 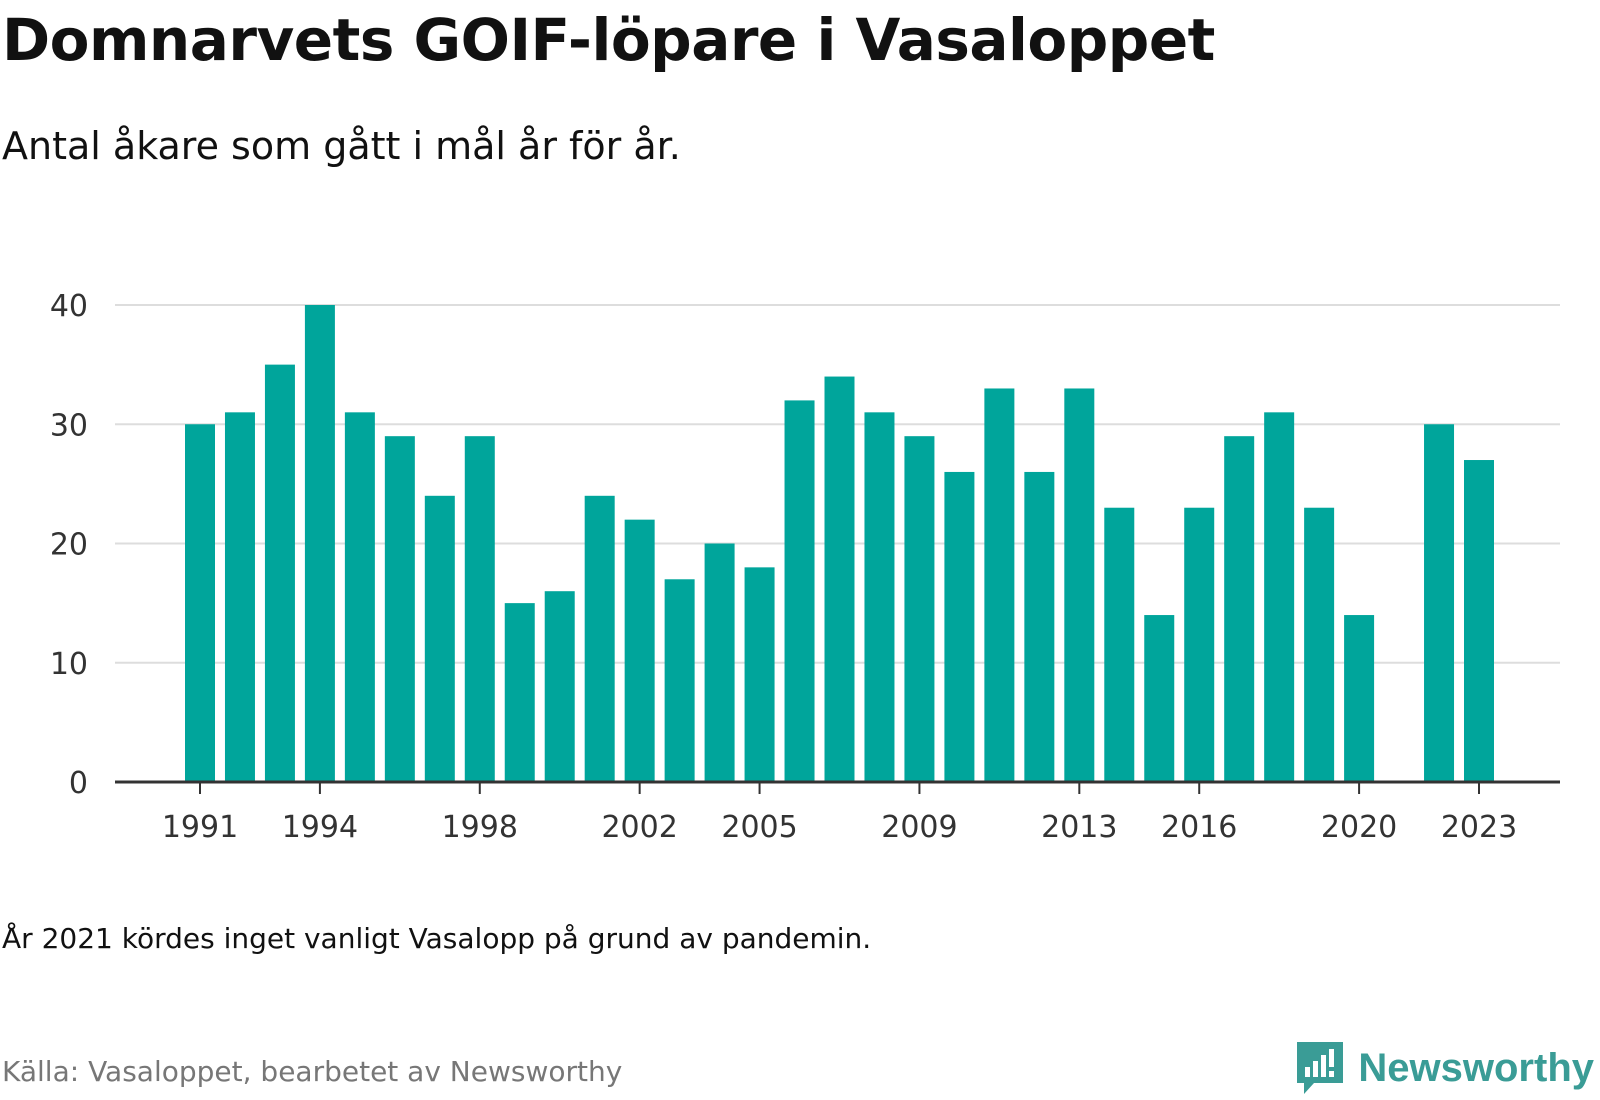 I want to click on y-tick-label-10: 10, so click(x=69, y=664).